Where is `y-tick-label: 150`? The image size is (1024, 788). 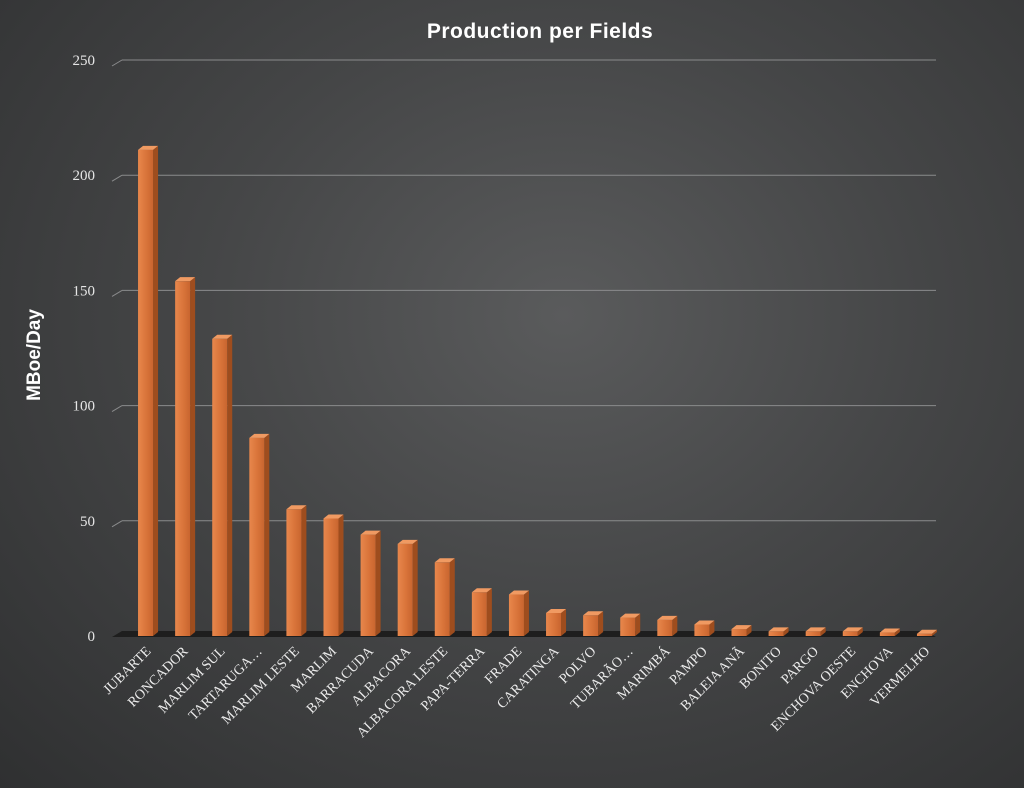 y-tick-label: 150 is located at coordinates (84, 291).